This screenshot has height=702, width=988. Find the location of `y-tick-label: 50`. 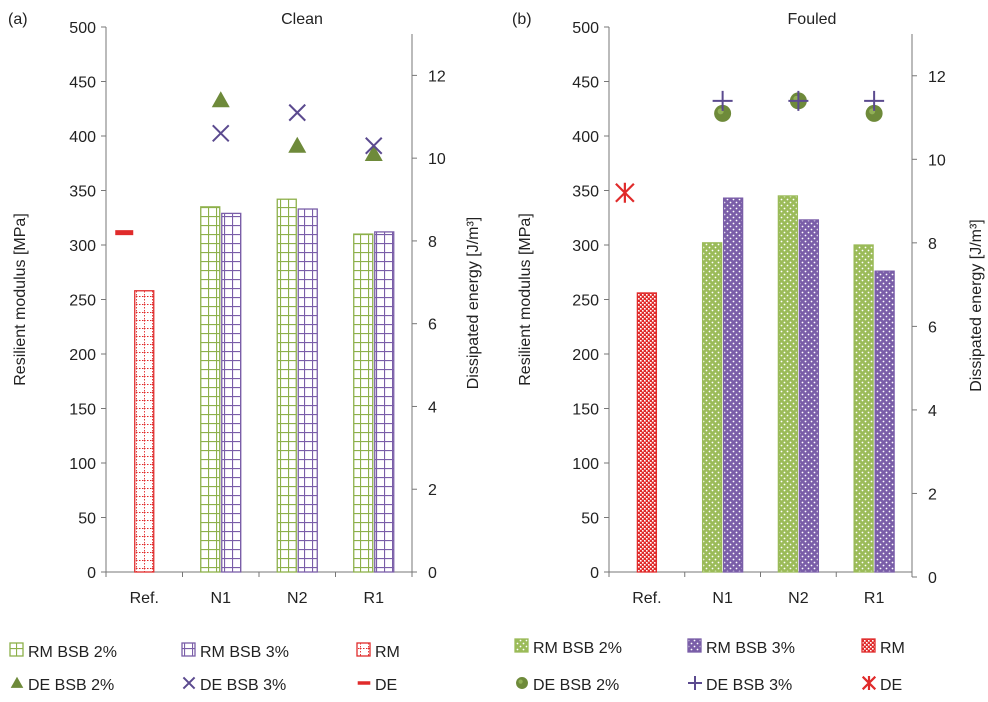

y-tick-label: 50 is located at coordinates (590, 519).